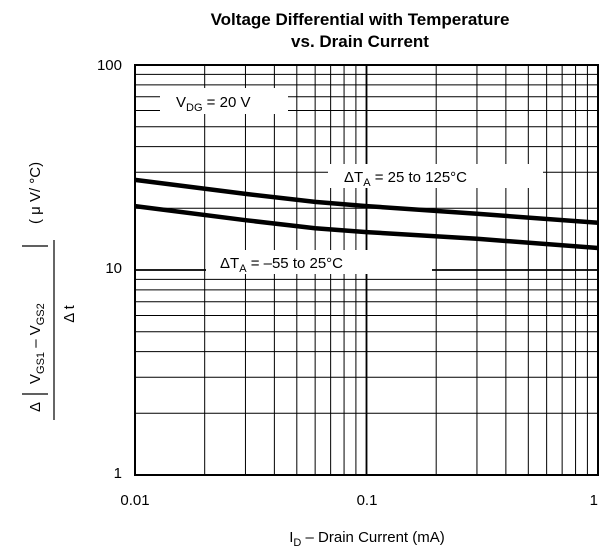 The height and width of the screenshot is (550, 602). I want to click on x-tick-label-0.01: 0.01, so click(134, 500).